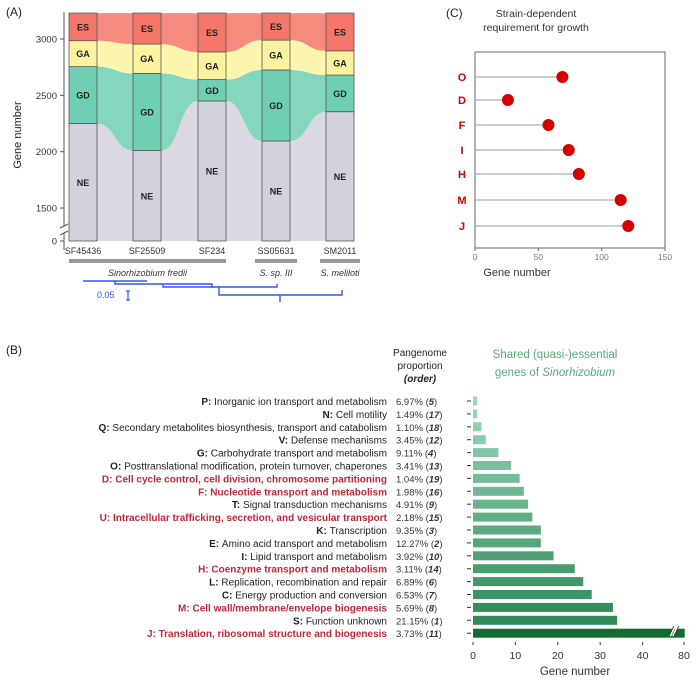  I want to click on pangenome-proportion: 3.45% (12), so click(419, 441).